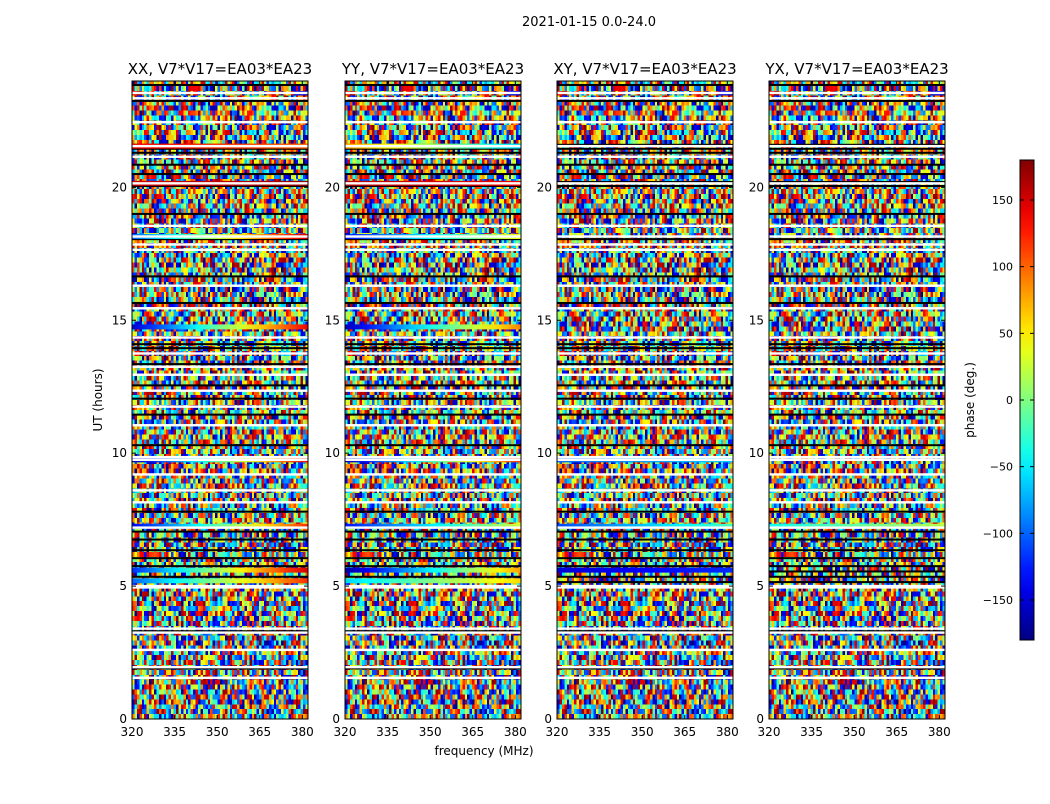 The height and width of the screenshot is (804, 1050). Describe the element at coordinates (432, 69) in the screenshot. I see `panel-title: YY, V7*V17=EA03*EA23` at that location.